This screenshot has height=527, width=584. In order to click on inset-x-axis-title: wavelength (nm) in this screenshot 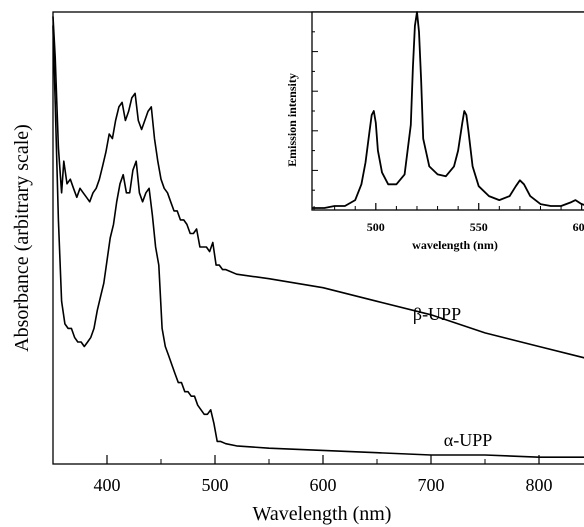, I will do `click(455, 245)`.